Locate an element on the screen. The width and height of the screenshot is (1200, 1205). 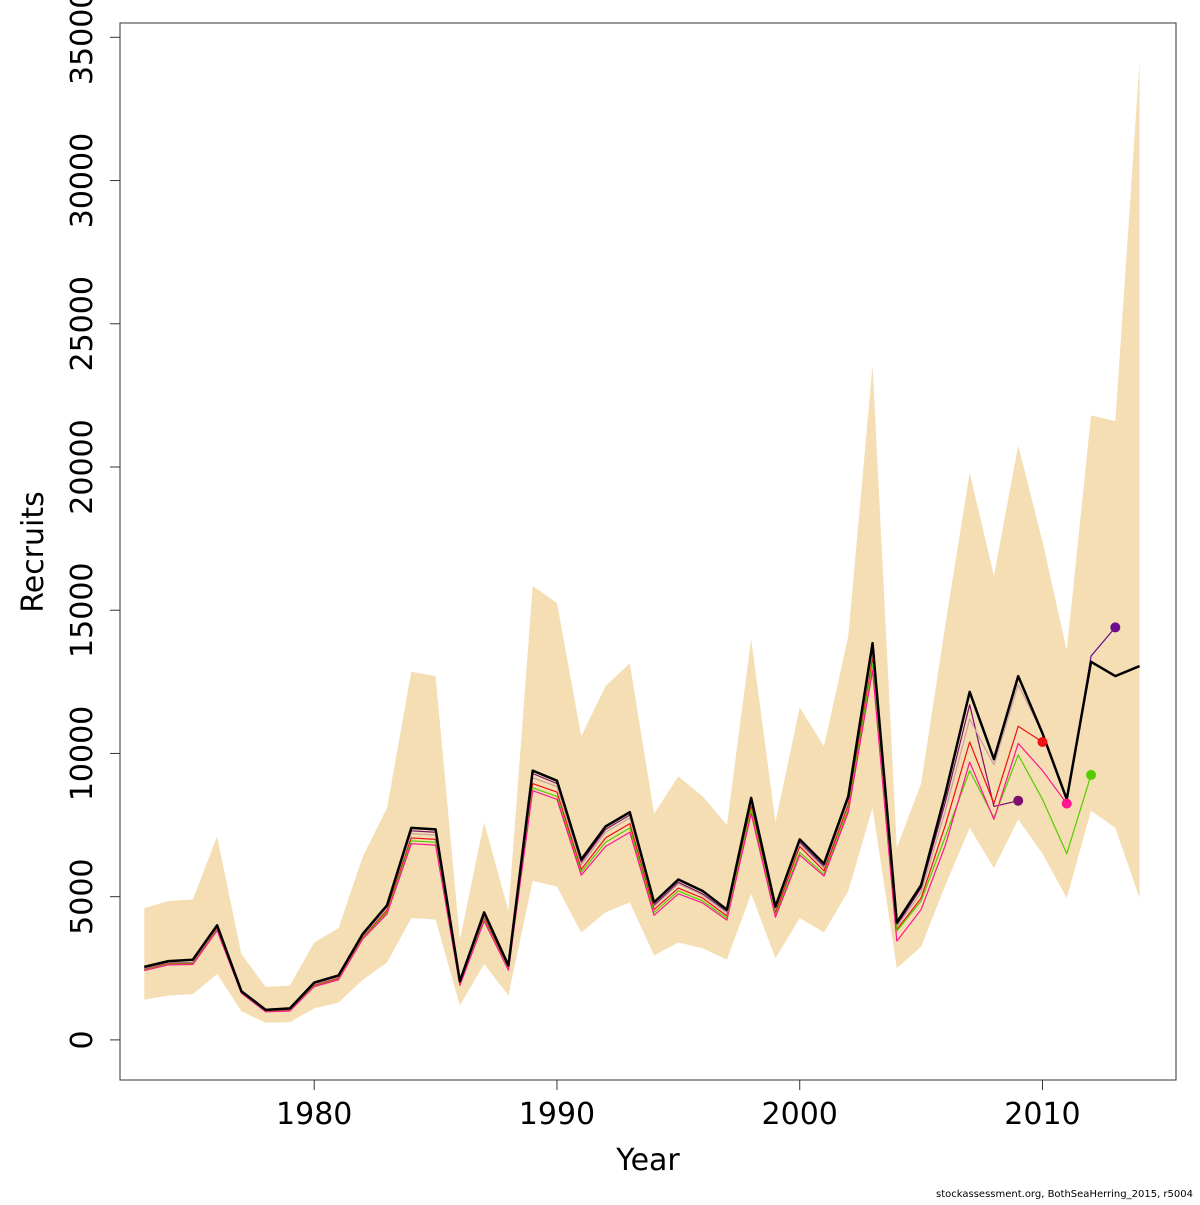
x-tick-label: 1990 is located at coordinates (557, 1114).